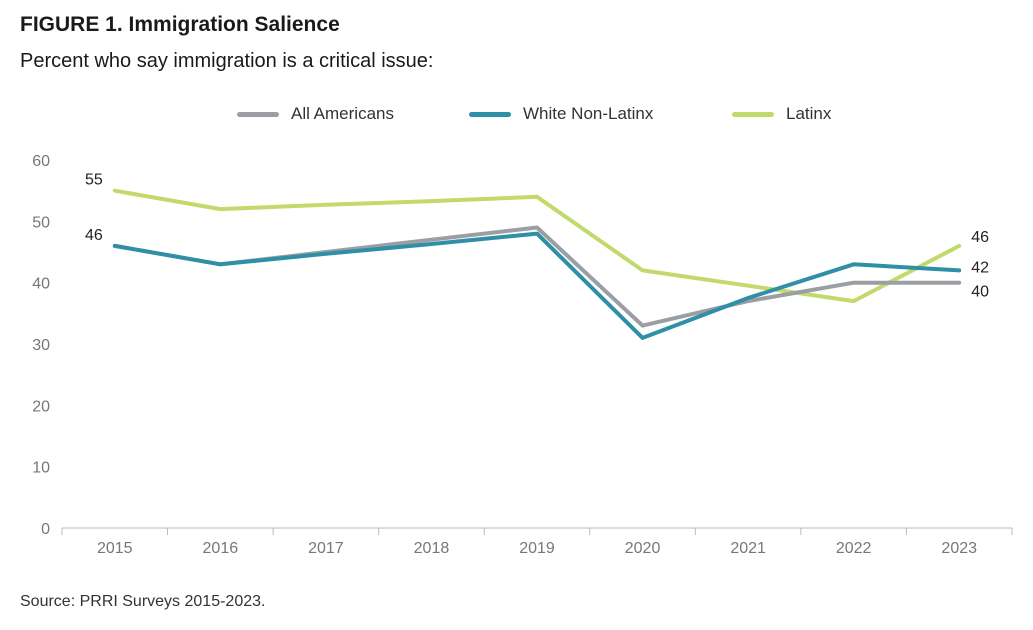  I want to click on x-tick-label: 2019, so click(537, 548).